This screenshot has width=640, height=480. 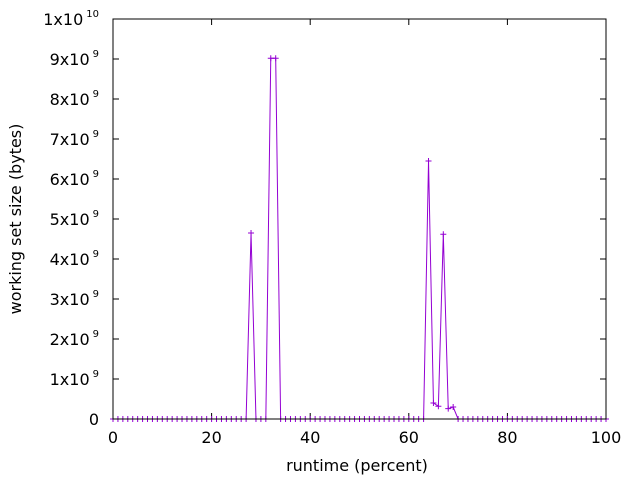 What do you see at coordinates (70, 299) in the screenshot?
I see `y-tick-mantissa: 3x10` at bounding box center [70, 299].